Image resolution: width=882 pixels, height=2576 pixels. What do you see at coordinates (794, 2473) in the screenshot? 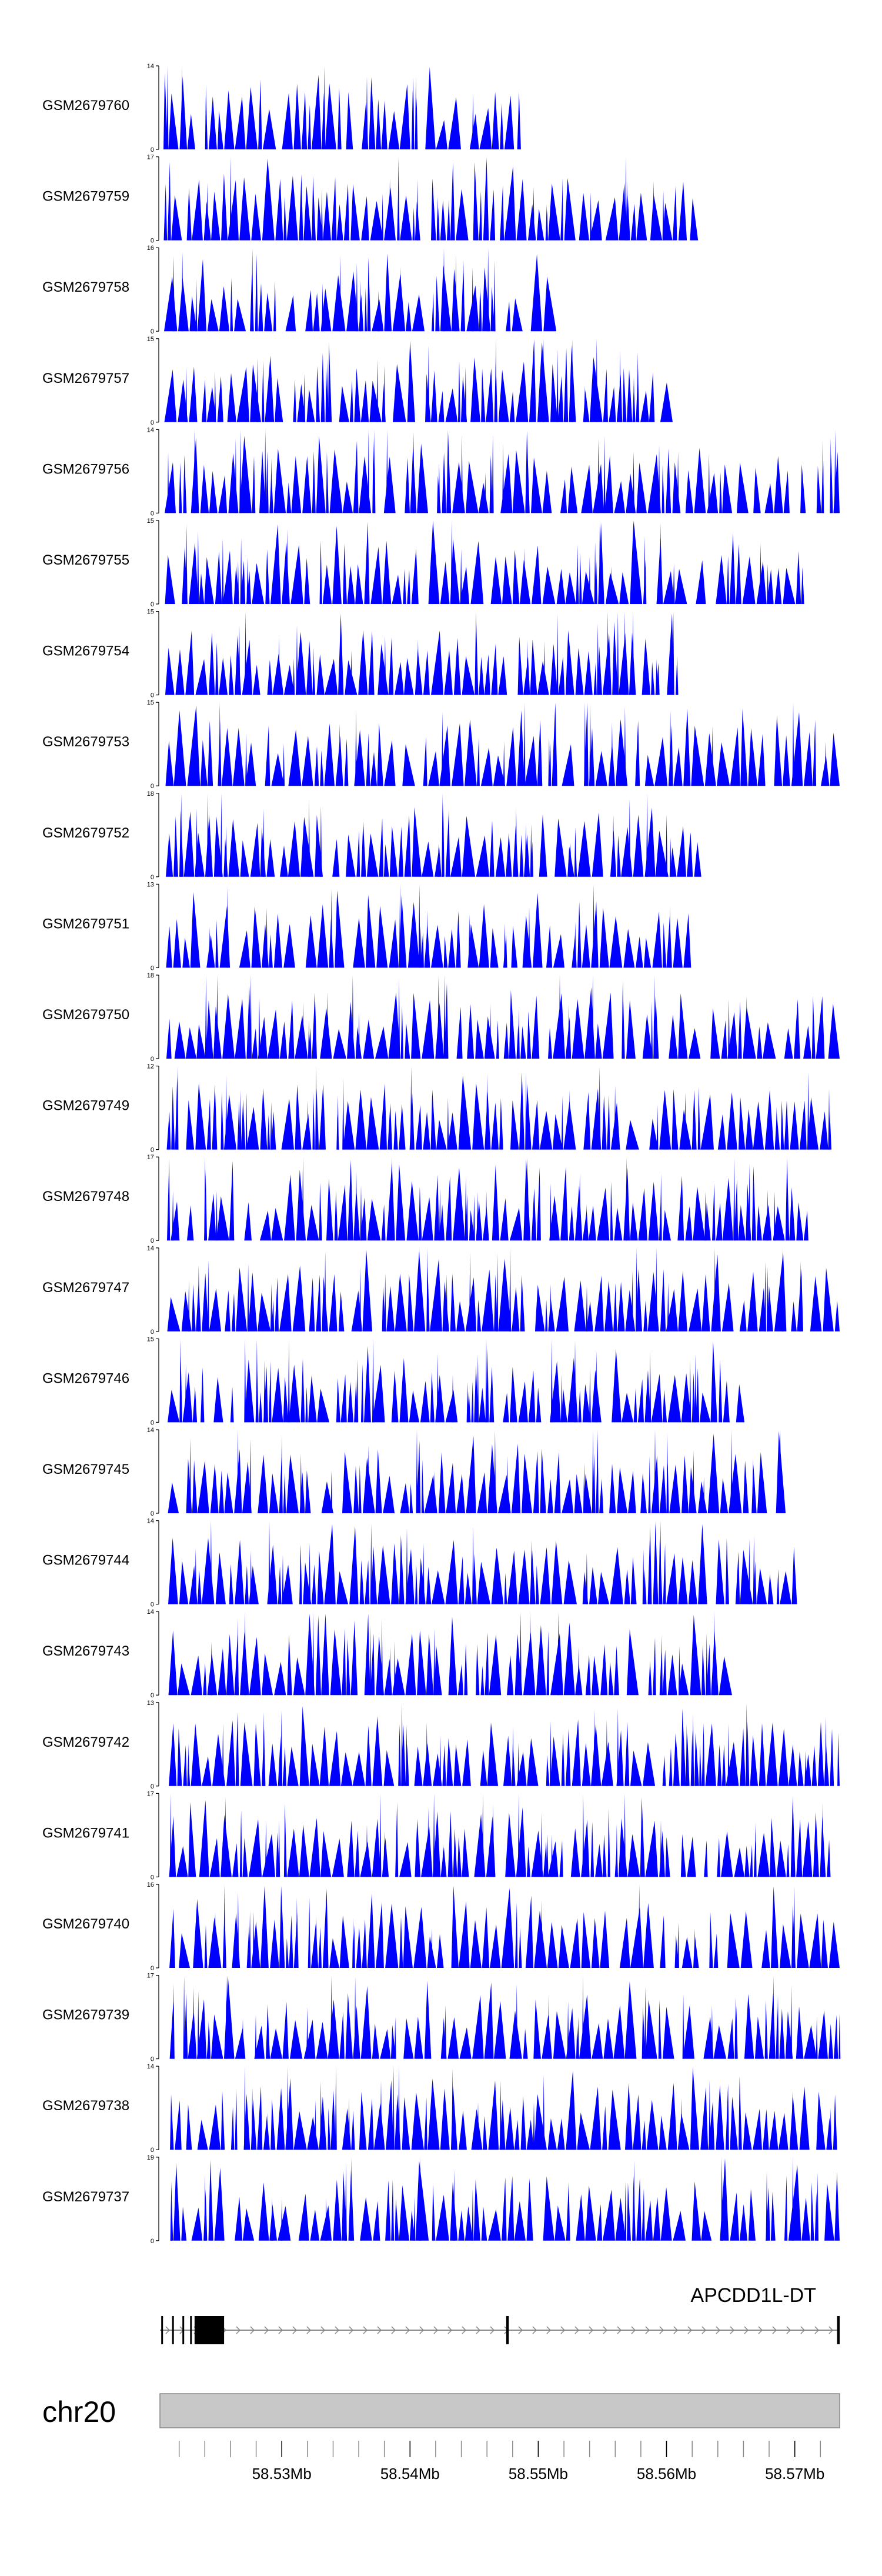
I see `axis-tick-label: 58.57Mb` at bounding box center [794, 2473].